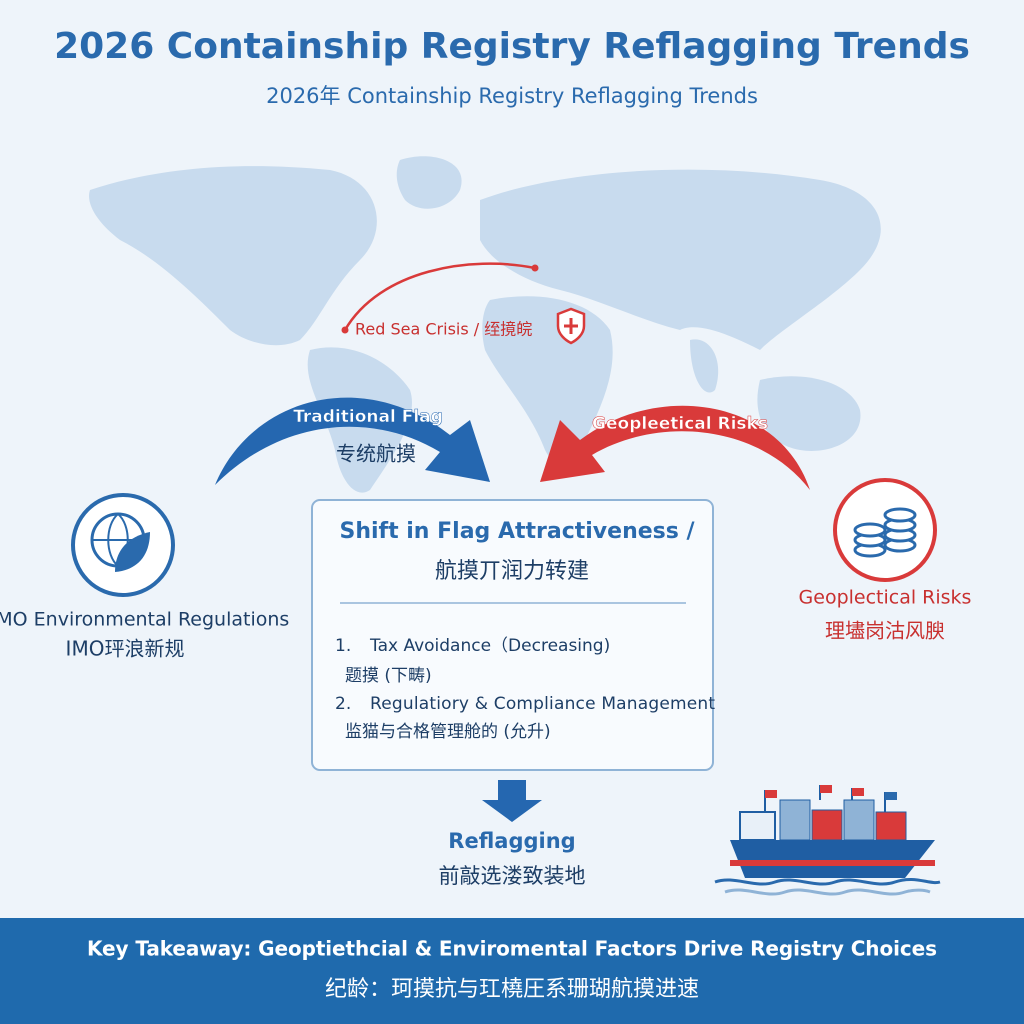 The image size is (1024, 1024). I want to click on coins-icon, so click(885, 532).